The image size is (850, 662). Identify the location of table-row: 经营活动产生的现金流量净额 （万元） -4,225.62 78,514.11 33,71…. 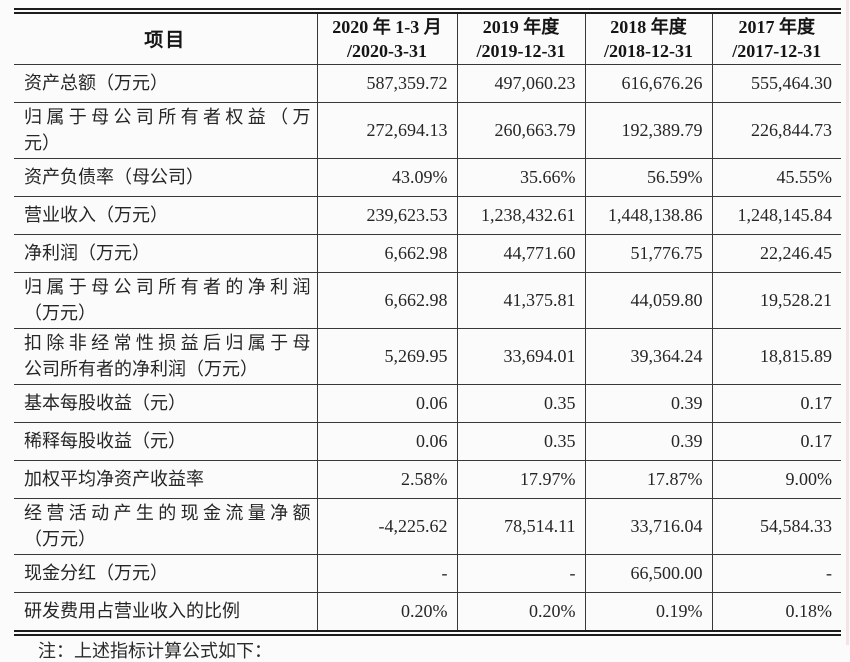
(427, 526).